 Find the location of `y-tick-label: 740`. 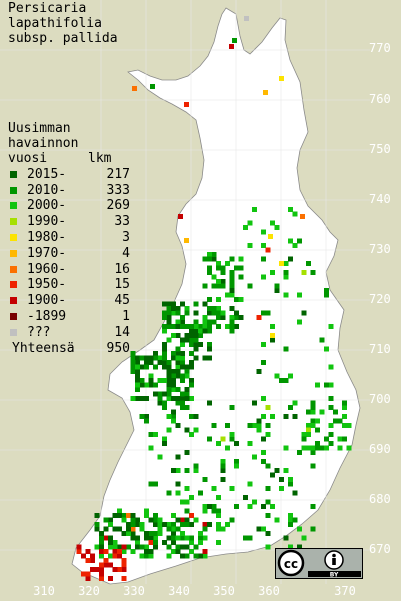

y-tick-label: 740 is located at coordinates (380, 199).